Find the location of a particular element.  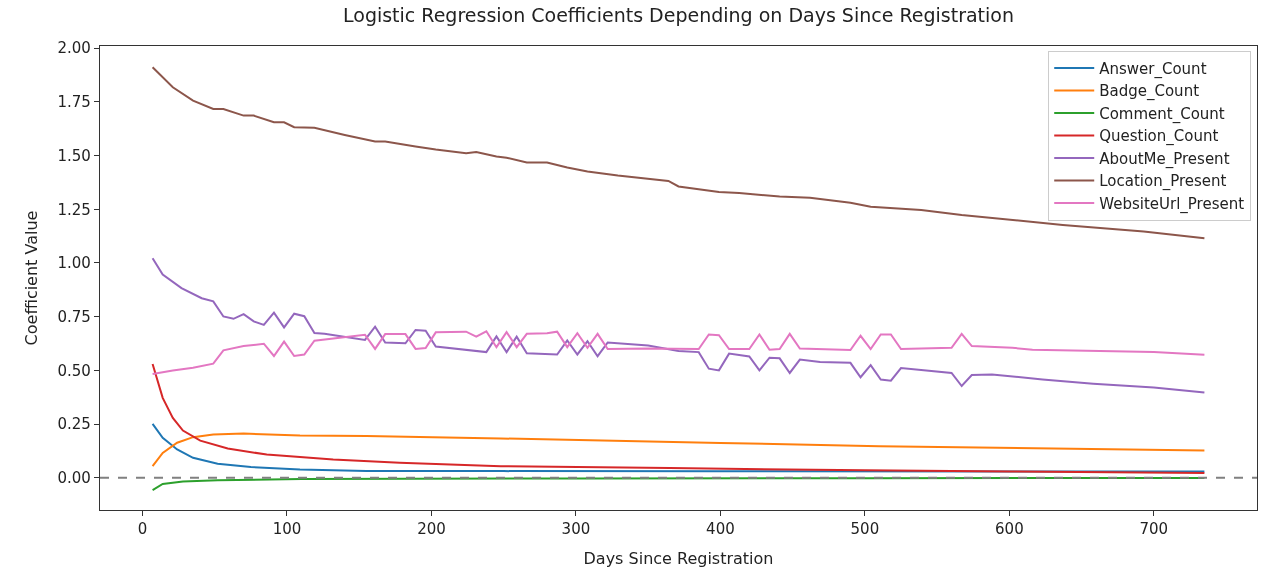

chart-title: Logistic Regression Coefficients Depending on Days Since Registration is located at coordinates (678, 14).